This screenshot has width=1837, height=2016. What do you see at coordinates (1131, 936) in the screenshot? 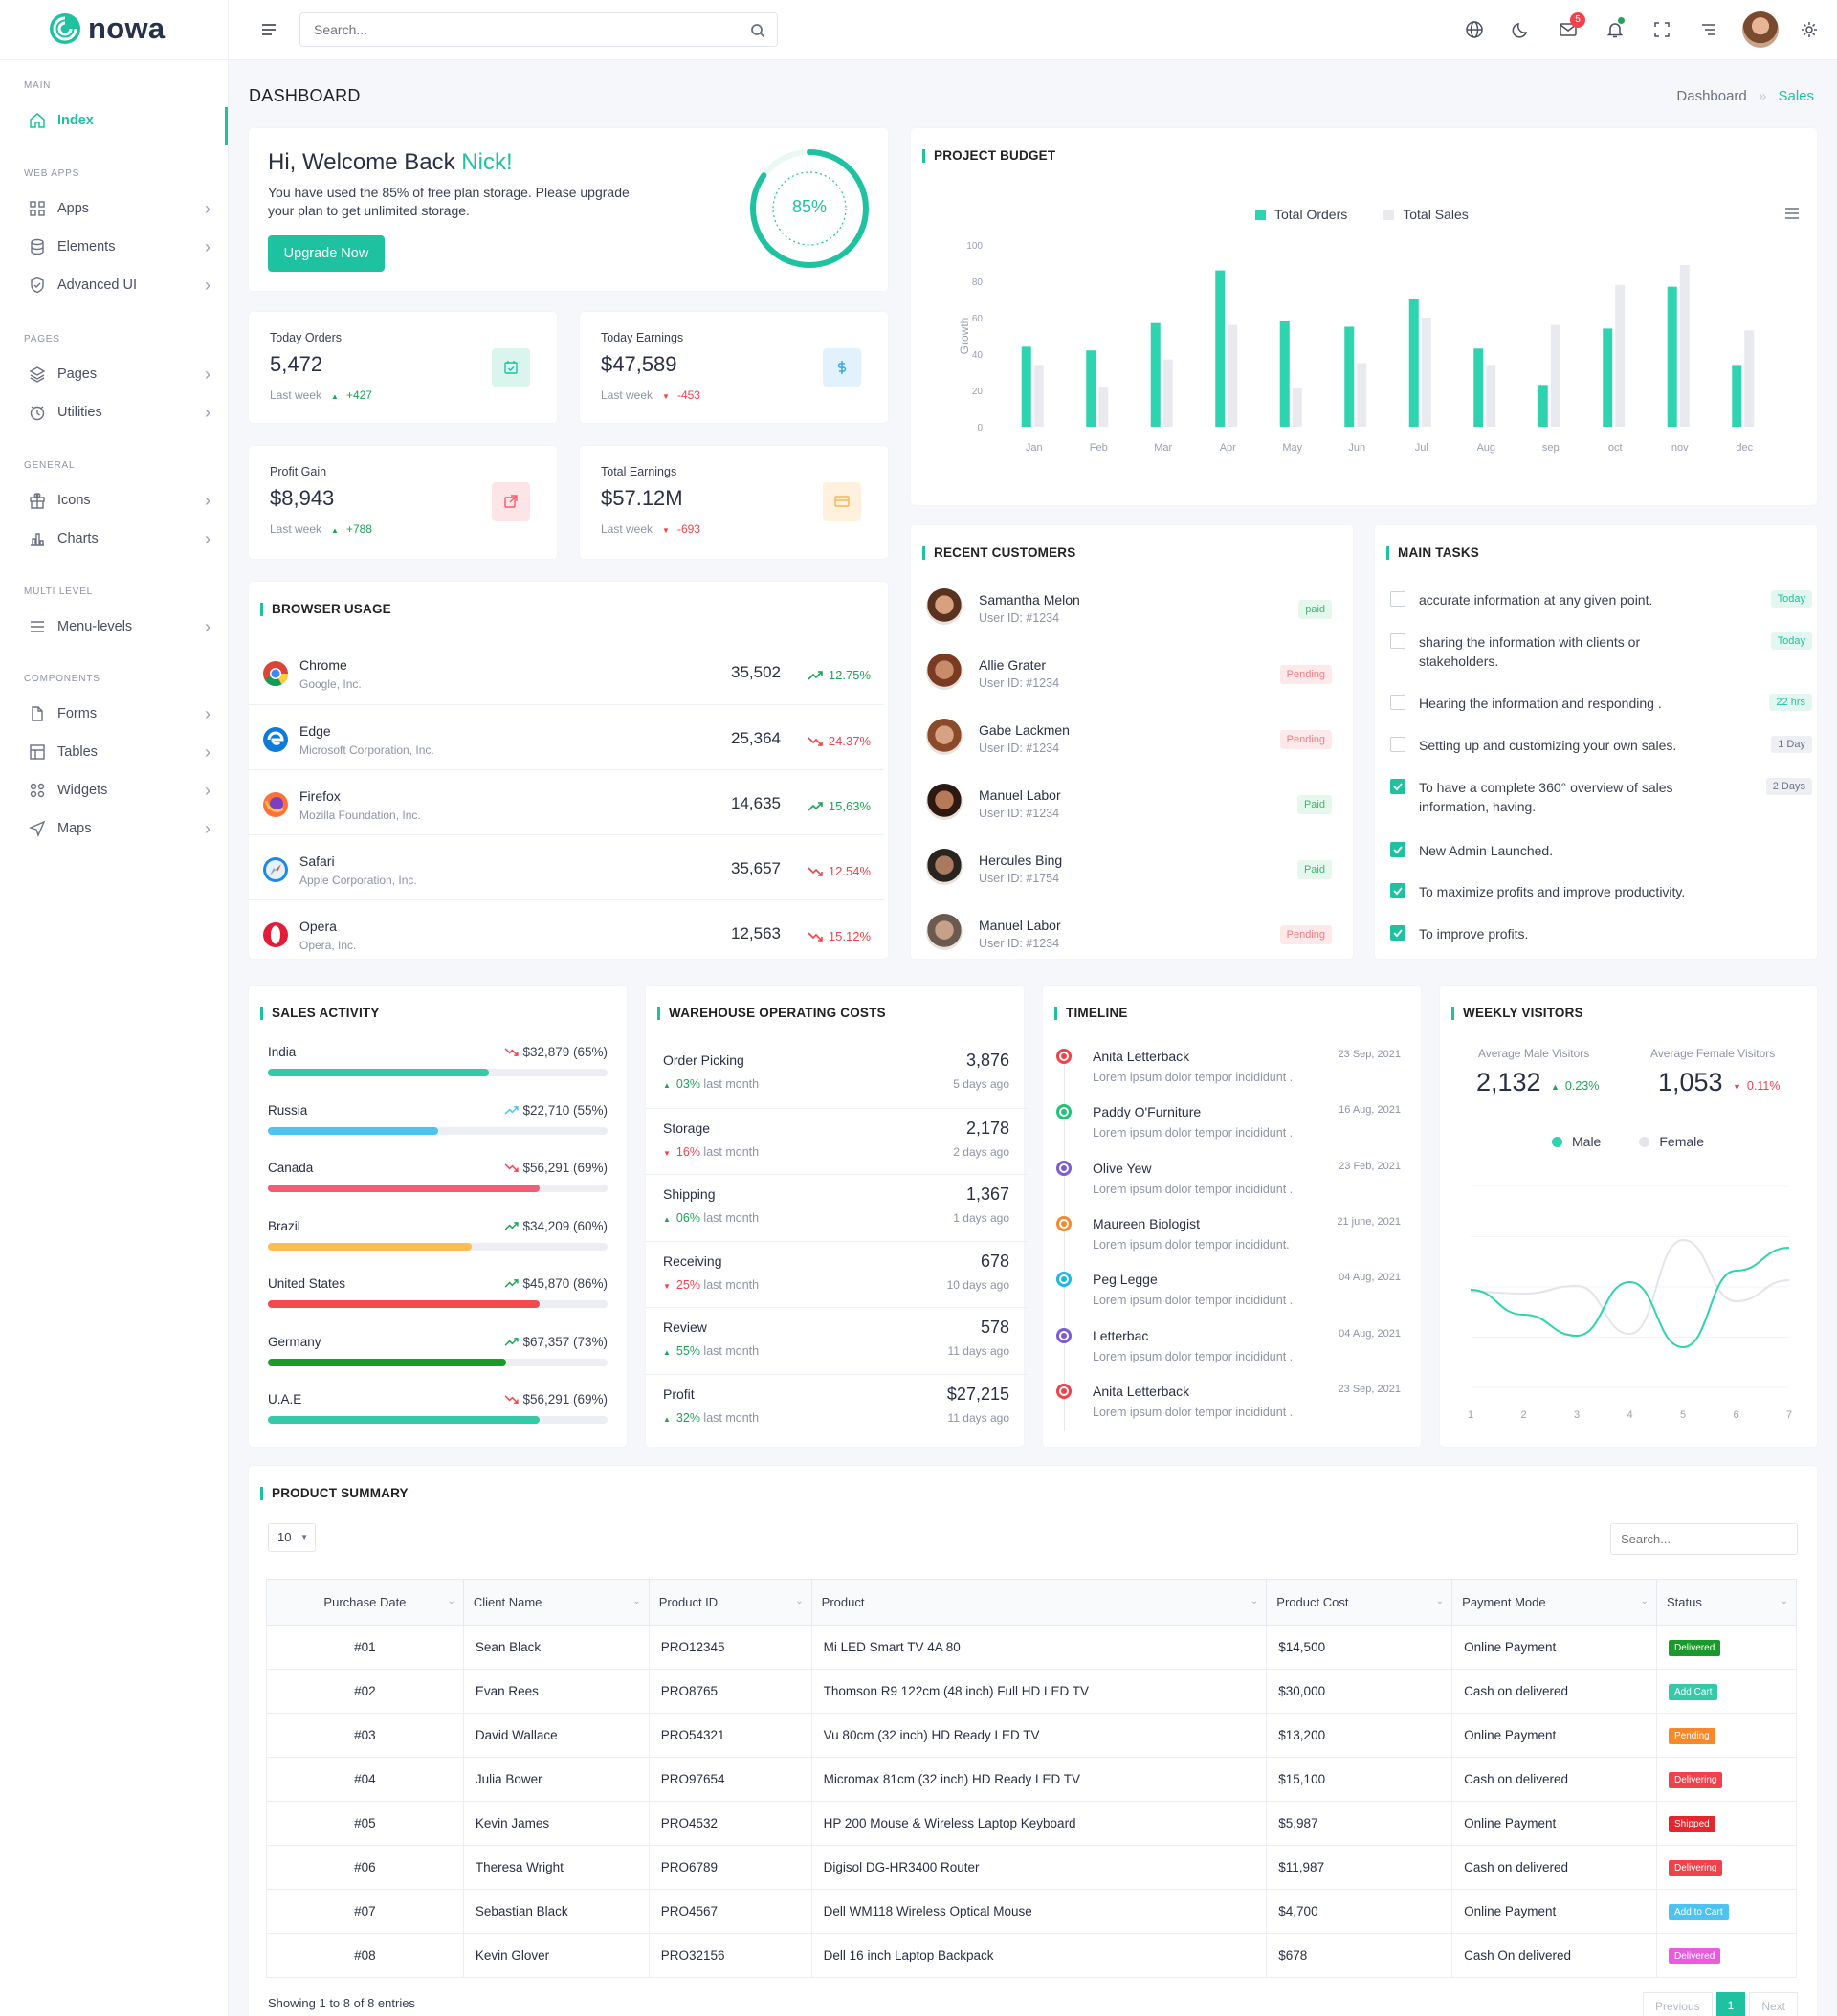
I see `customer-row: Manuel Labor User ID: #1234 Pending` at bounding box center [1131, 936].